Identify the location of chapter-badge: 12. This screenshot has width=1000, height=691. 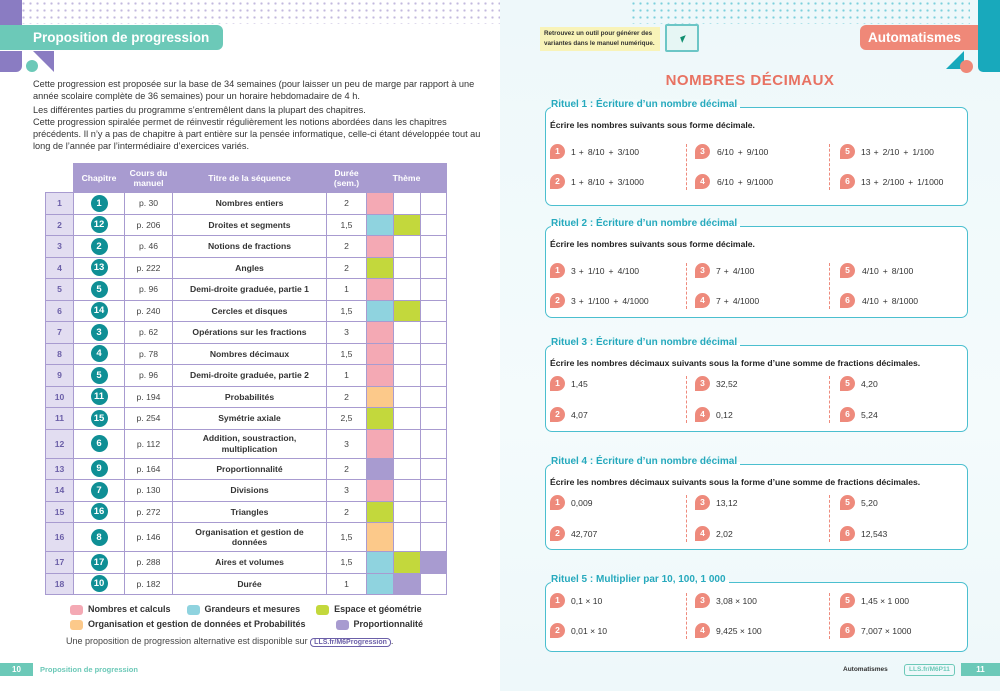
(99, 225).